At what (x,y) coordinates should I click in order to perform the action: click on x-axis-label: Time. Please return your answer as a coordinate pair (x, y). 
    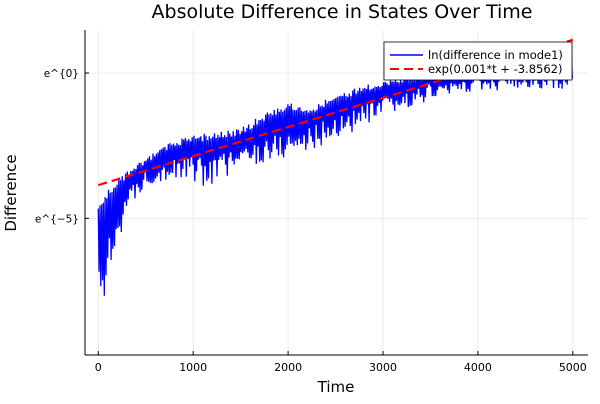
    Looking at the image, I should click on (336, 387).